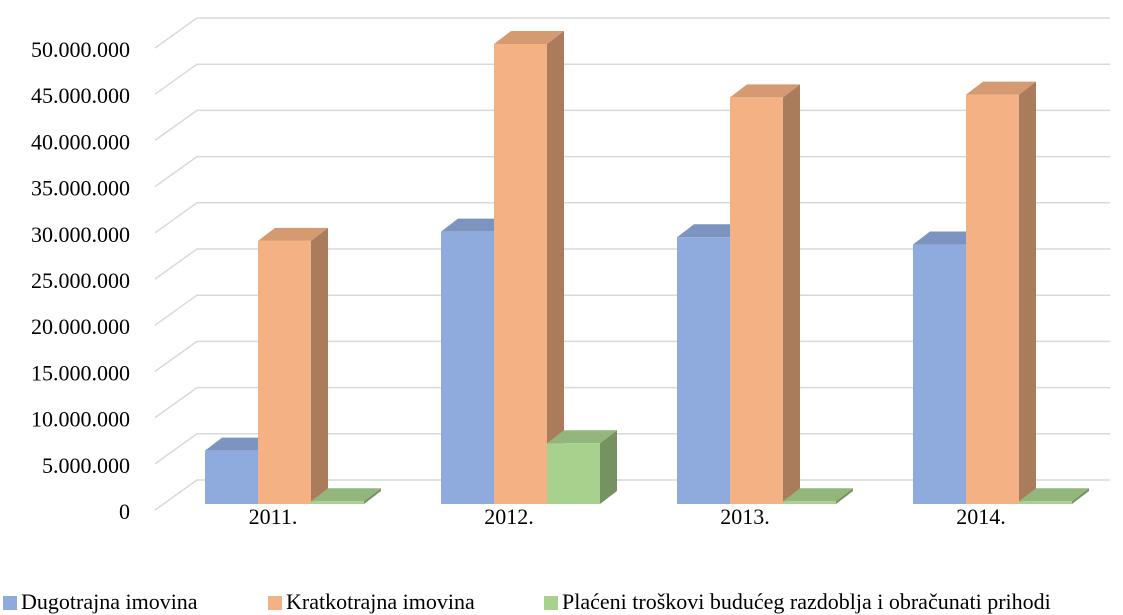  I want to click on y-tick-label: 0, so click(124, 511).